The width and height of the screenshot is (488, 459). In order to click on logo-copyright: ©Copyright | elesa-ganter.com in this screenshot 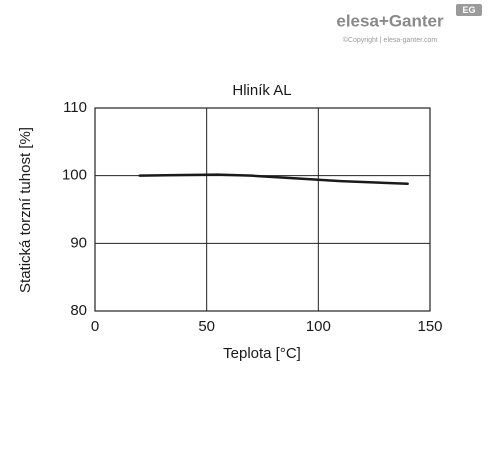, I will do `click(390, 40)`.